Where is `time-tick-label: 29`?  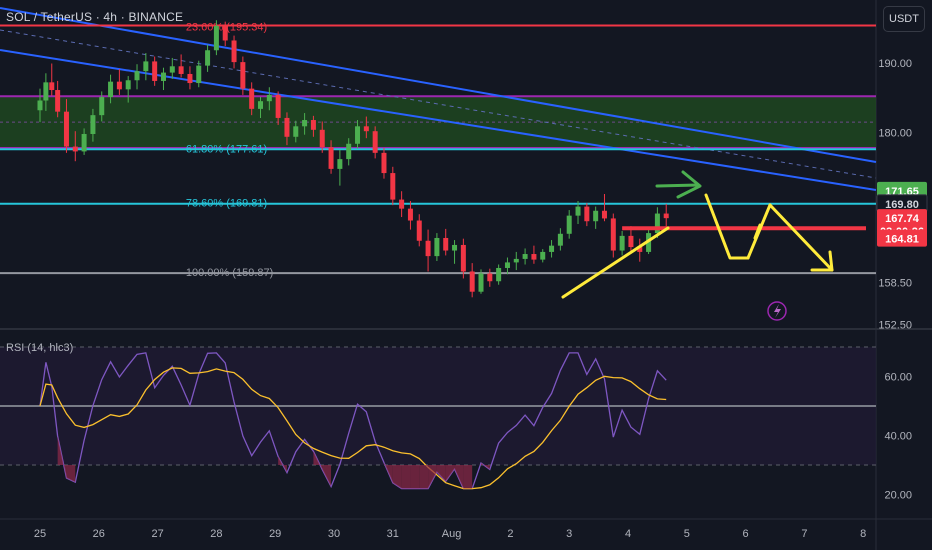
time-tick-label: 29 is located at coordinates (275, 534).